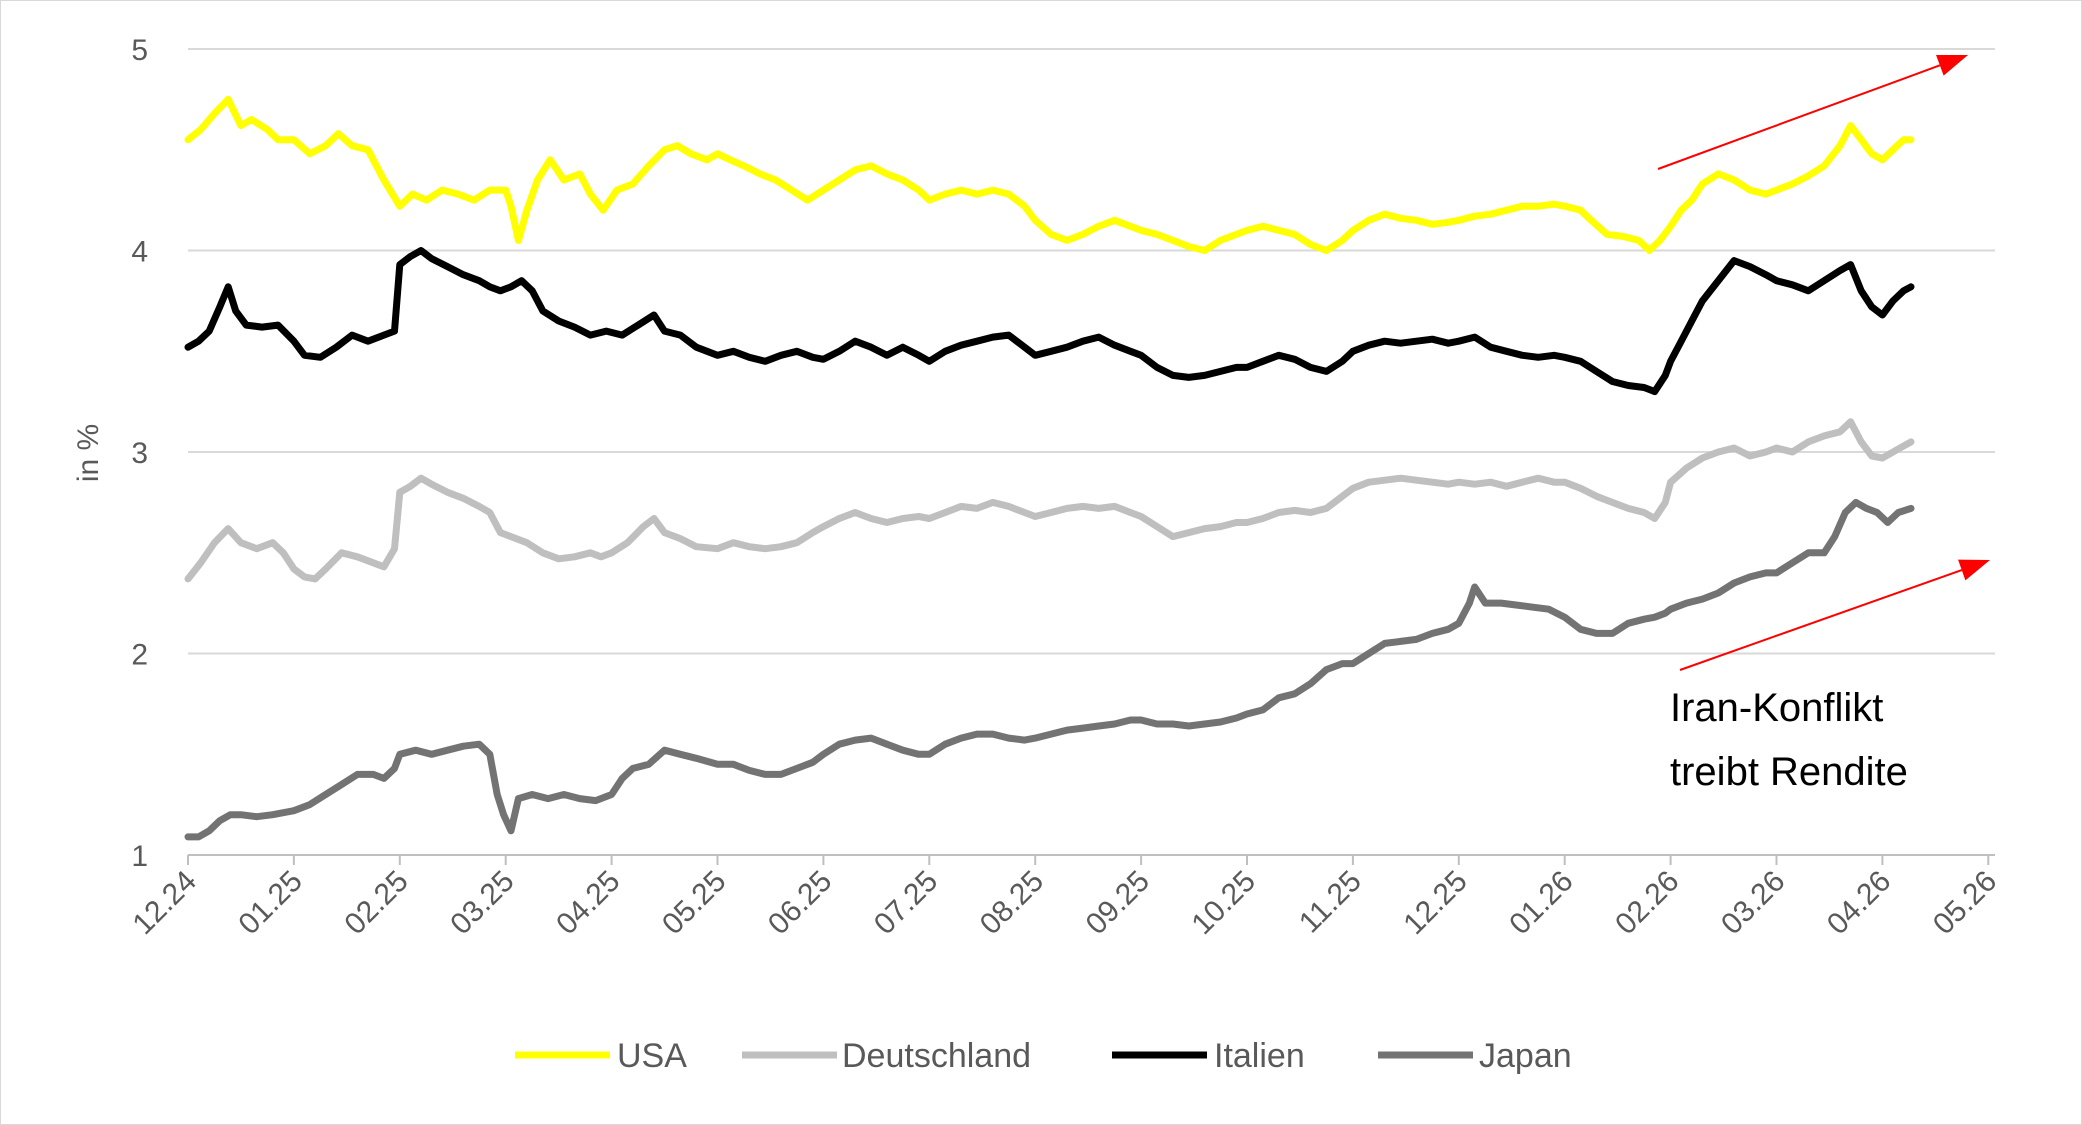  What do you see at coordinates (601, 1056) in the screenshot?
I see `legend-item-usa: USA` at bounding box center [601, 1056].